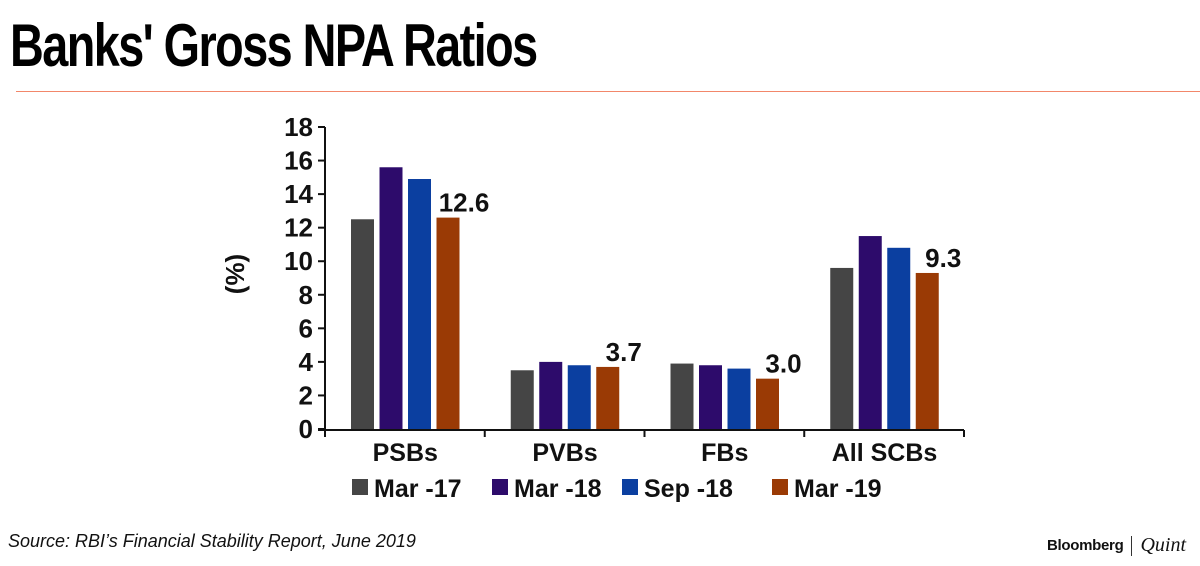 The height and width of the screenshot is (566, 1200). What do you see at coordinates (306, 429) in the screenshot?
I see `y-tick-label: 0` at bounding box center [306, 429].